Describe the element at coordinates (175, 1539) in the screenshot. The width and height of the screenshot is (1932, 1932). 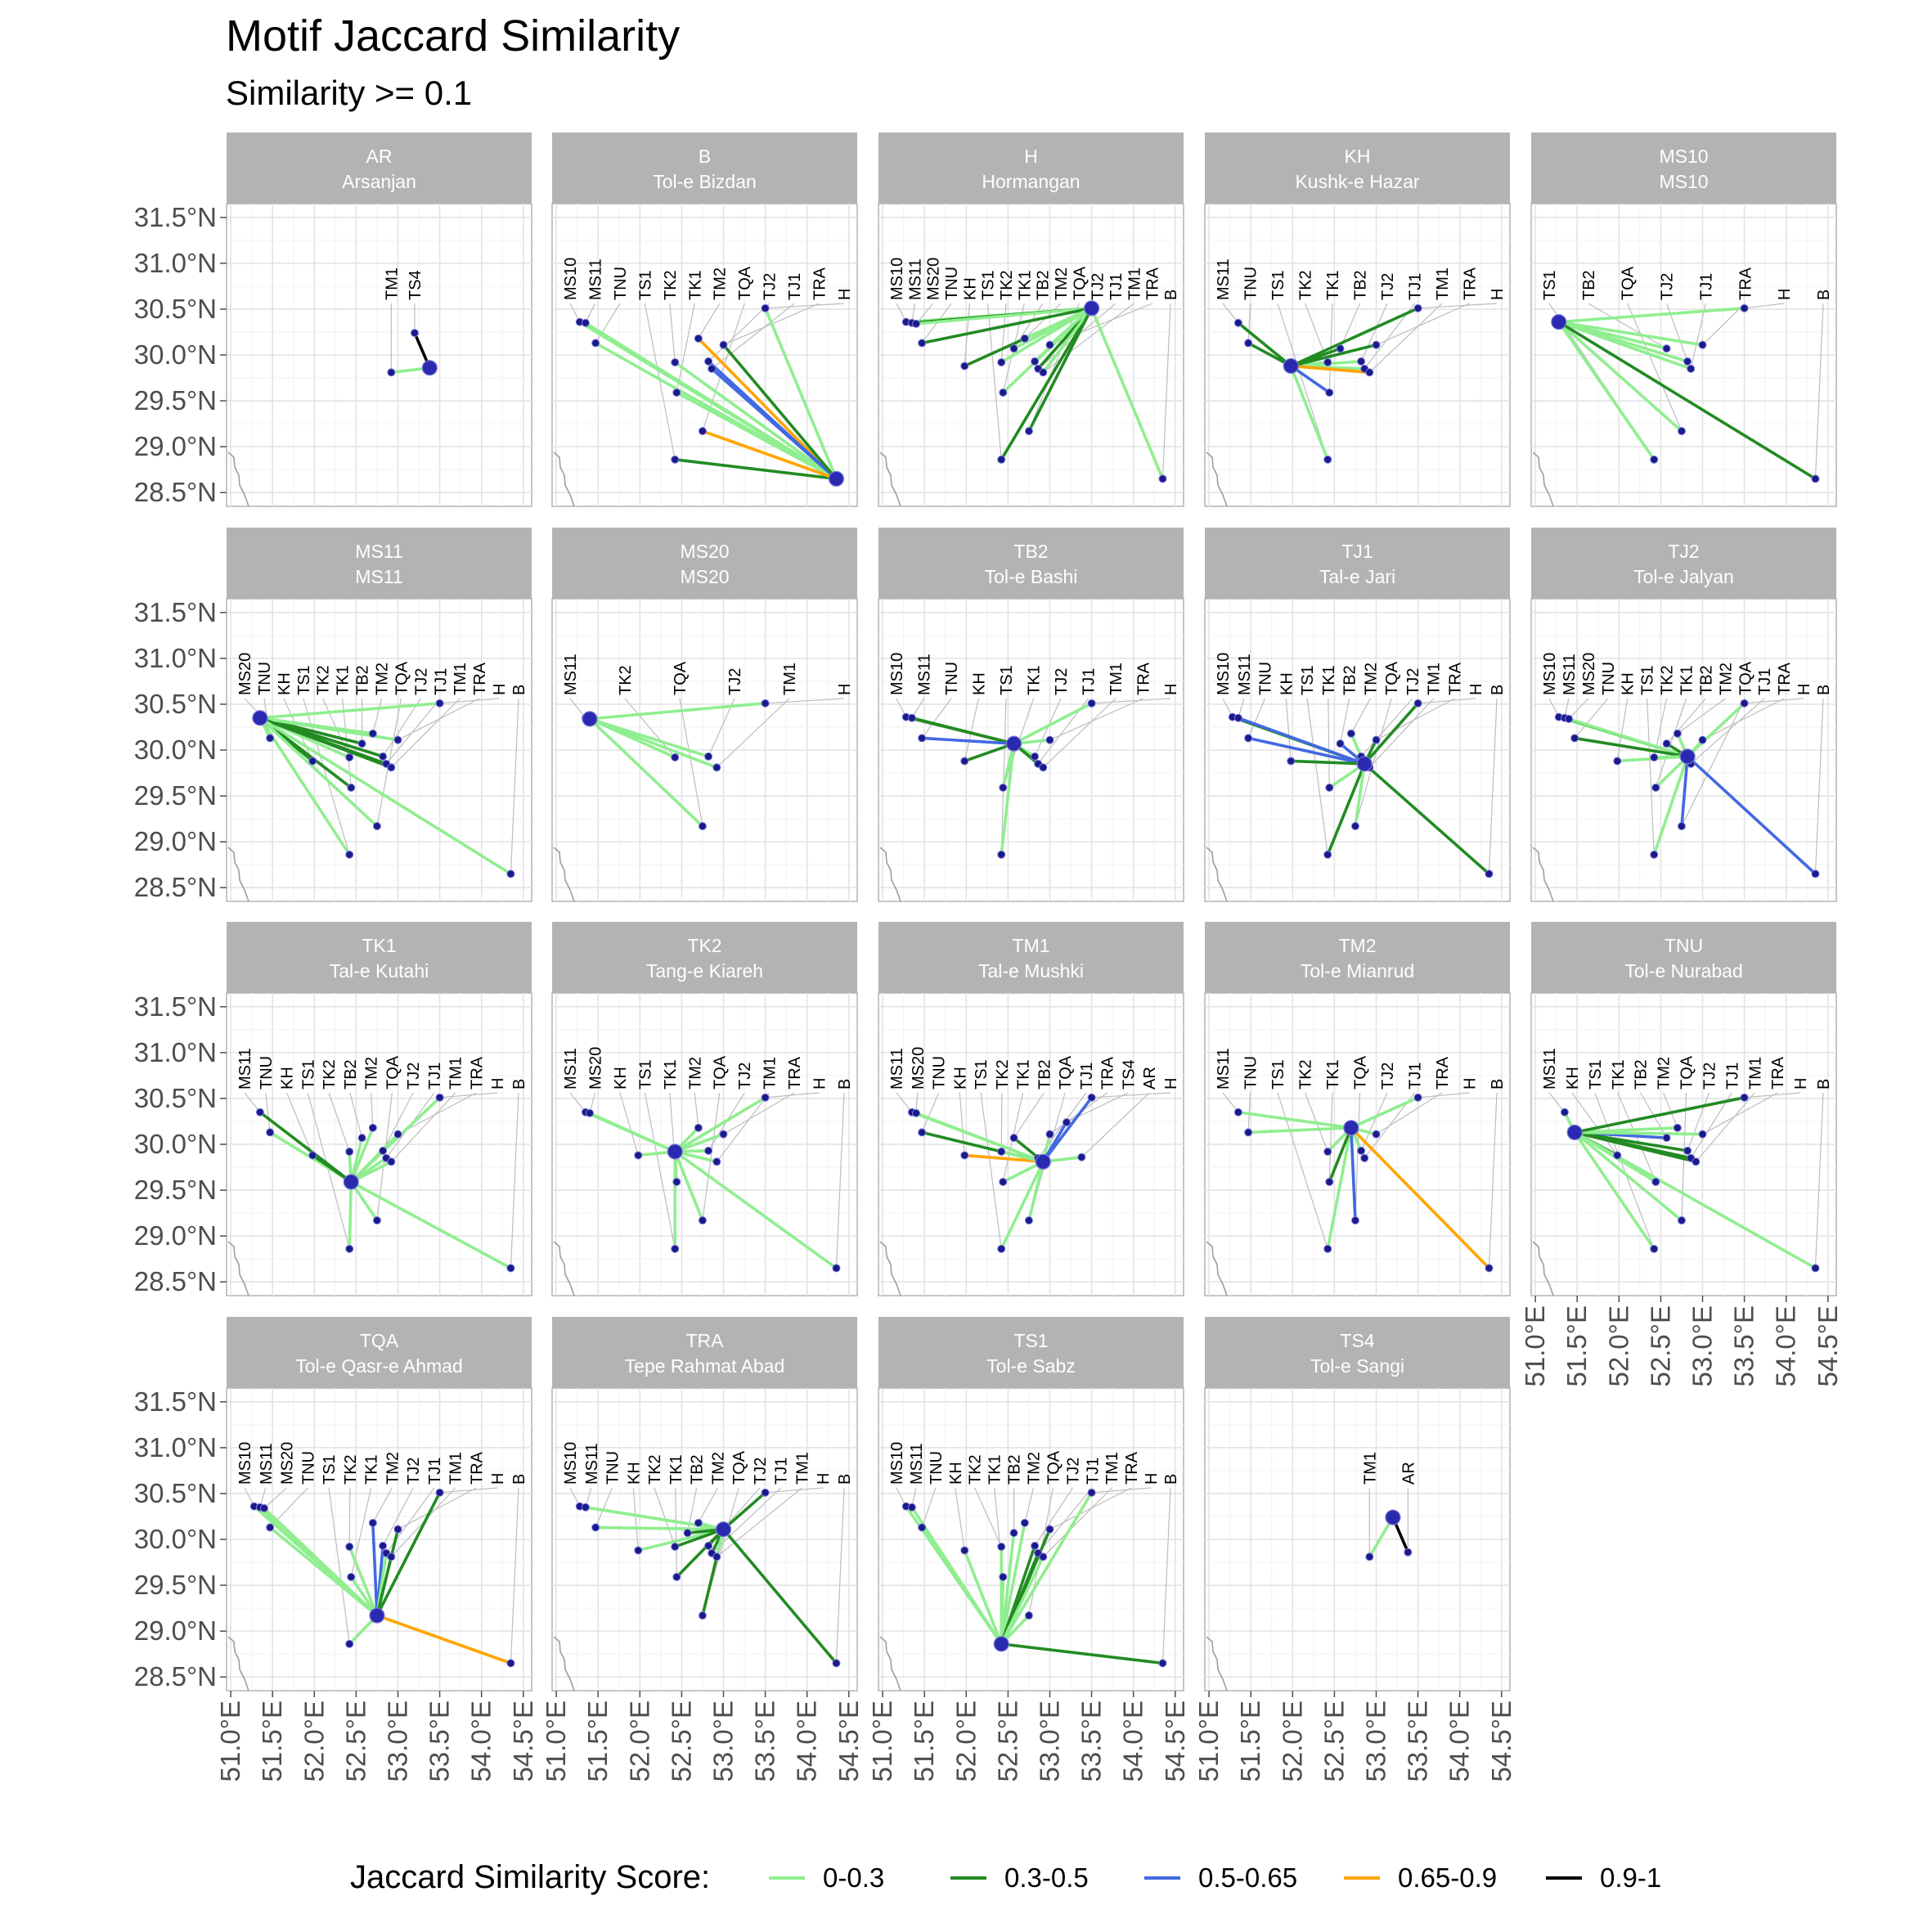
I see `y-tick-label: 30.0°N` at that location.